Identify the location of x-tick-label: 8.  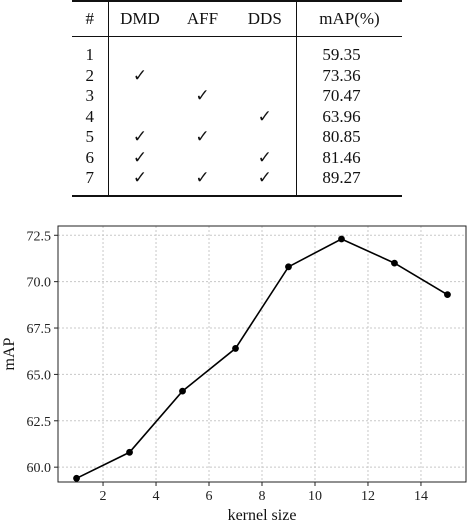
(262, 496).